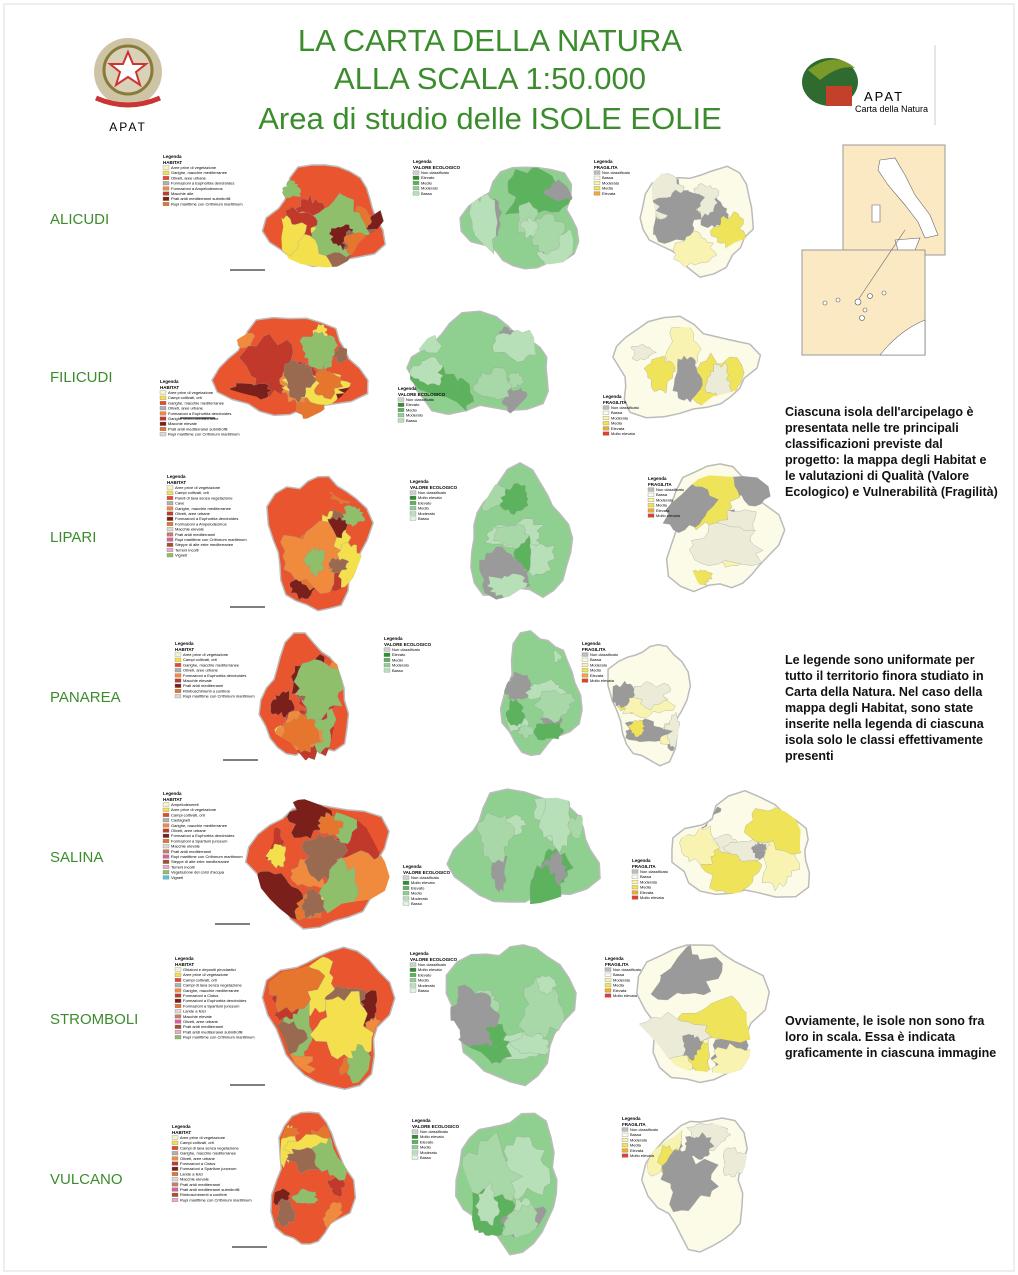  What do you see at coordinates (94, 1019) in the screenshot?
I see `island-name: STROMBOLI` at bounding box center [94, 1019].